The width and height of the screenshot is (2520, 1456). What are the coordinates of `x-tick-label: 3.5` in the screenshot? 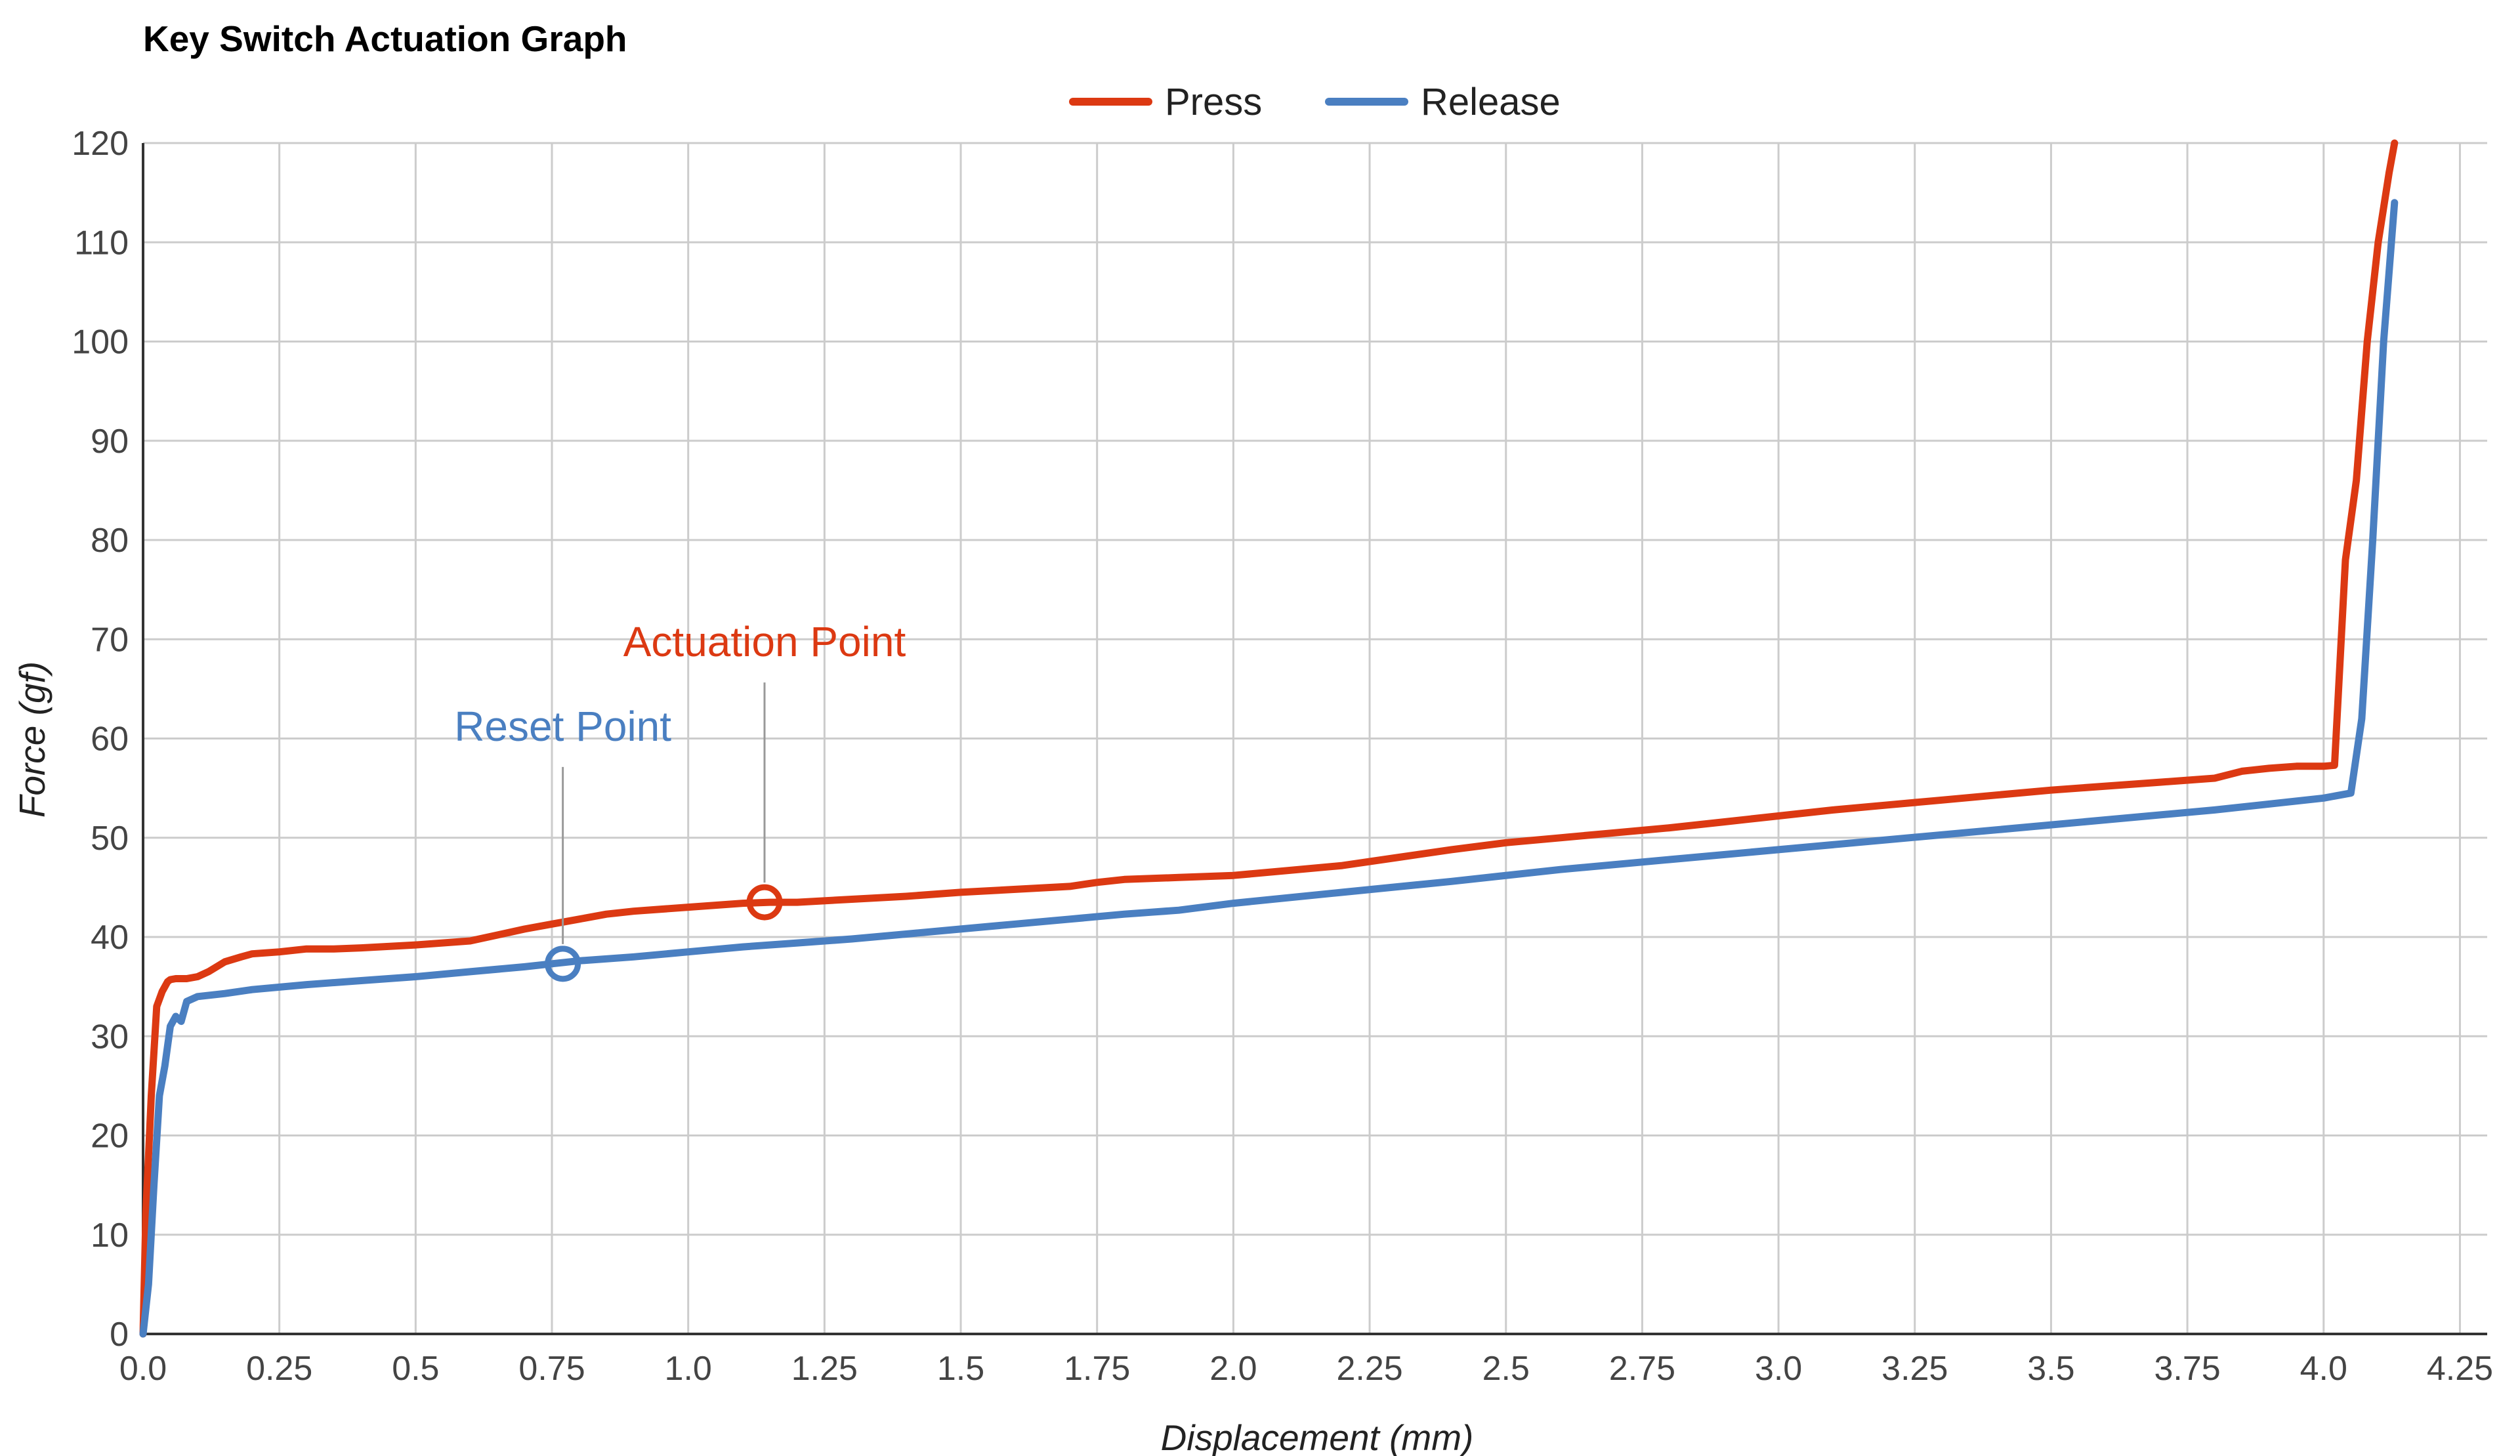 It's located at (2050, 1369).